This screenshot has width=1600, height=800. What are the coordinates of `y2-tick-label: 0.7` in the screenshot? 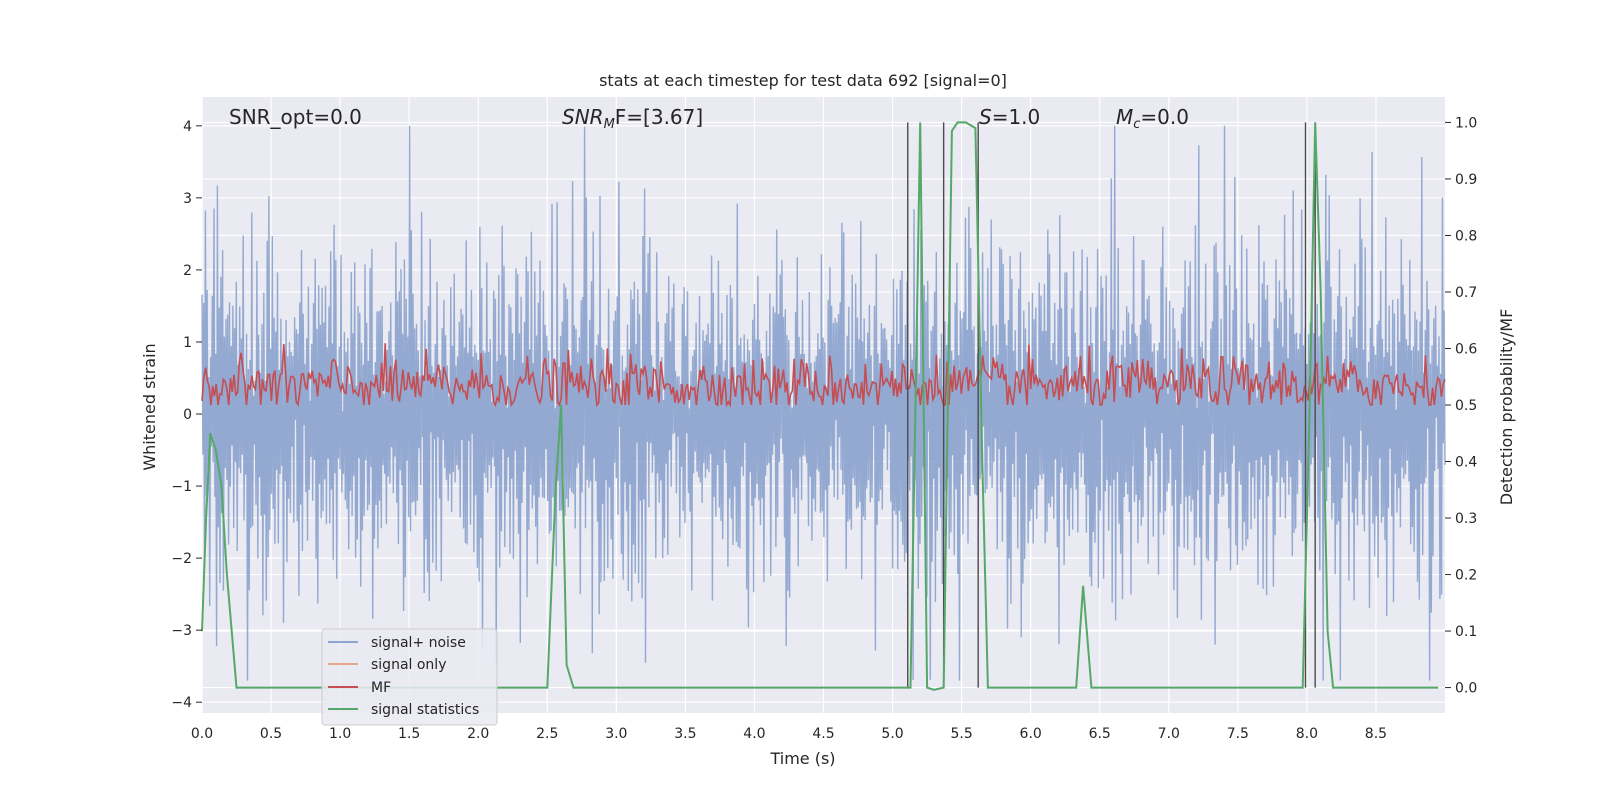 It's located at (1466, 293).